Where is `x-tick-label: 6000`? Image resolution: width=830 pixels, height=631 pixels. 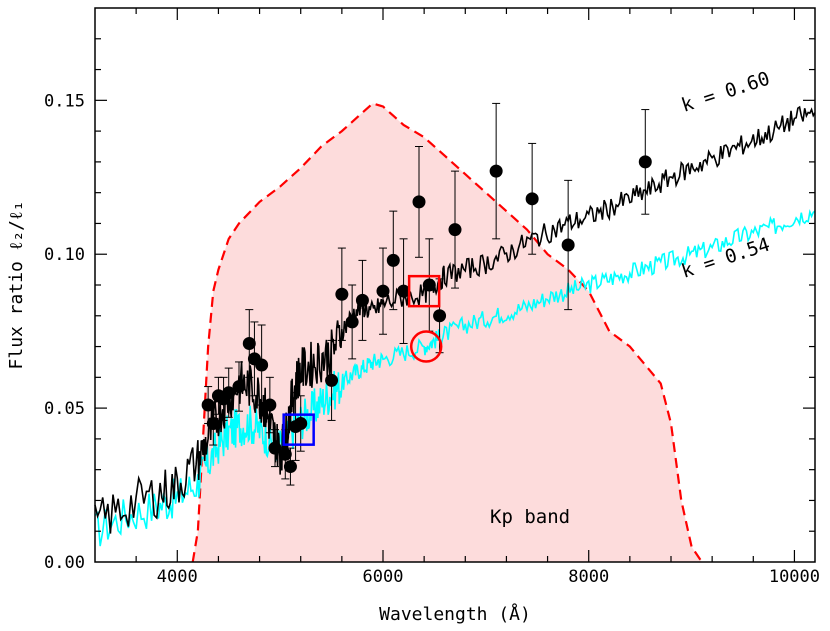 x-tick-label: 6000 is located at coordinates (383, 577).